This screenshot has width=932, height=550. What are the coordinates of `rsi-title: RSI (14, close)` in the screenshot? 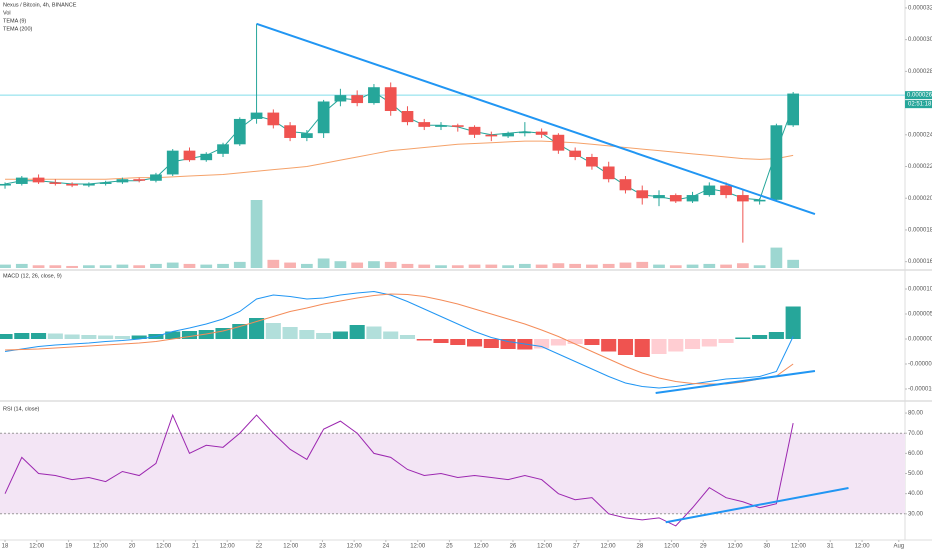 It's located at (21, 409).